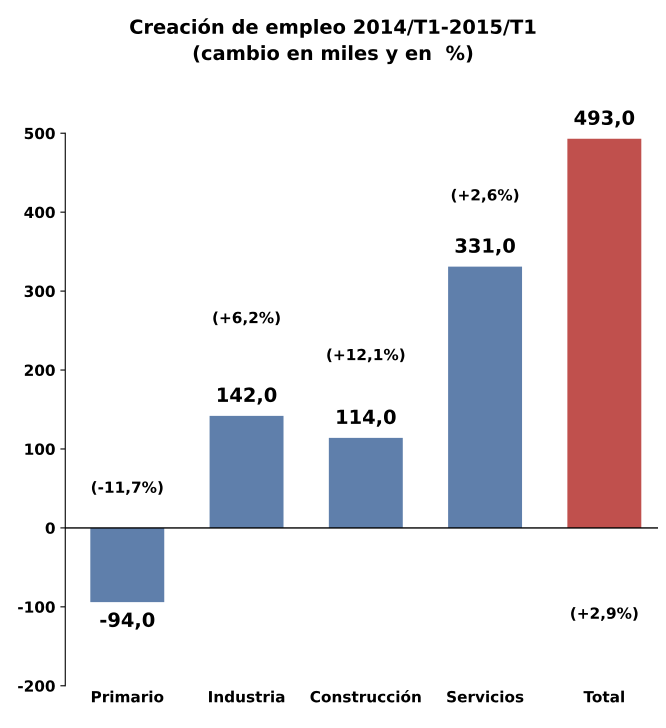 The width and height of the screenshot is (666, 728). Describe the element at coordinates (40, 449) in the screenshot. I see `y-tick-label: 100` at that location.